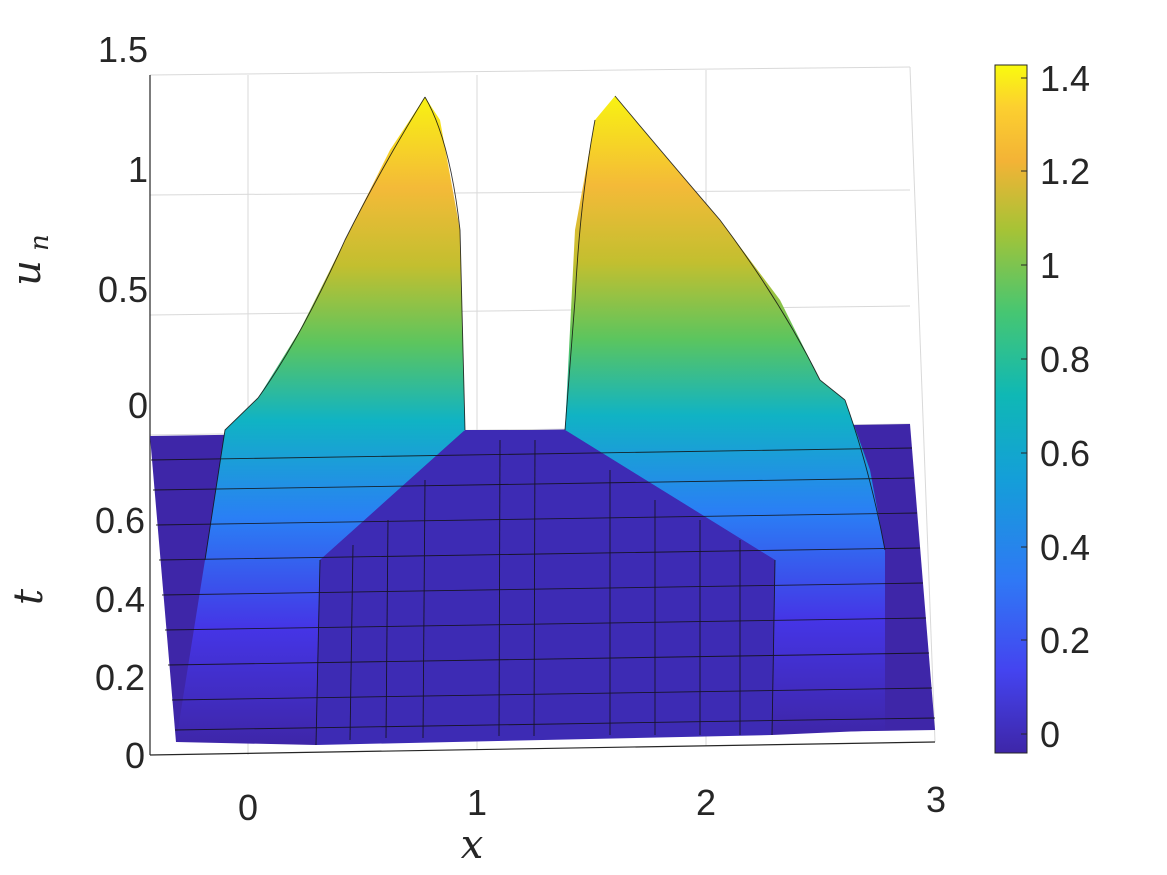  Describe the element at coordinates (123, 49) in the screenshot. I see `z-tick-1.5: 1.5` at that location.